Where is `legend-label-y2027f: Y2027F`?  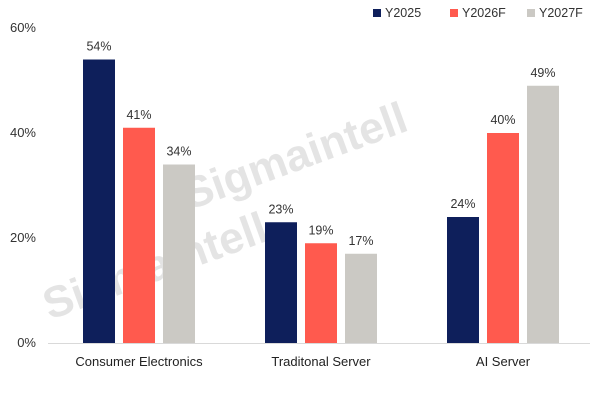 legend-label-y2027f: Y2027F is located at coordinates (561, 13).